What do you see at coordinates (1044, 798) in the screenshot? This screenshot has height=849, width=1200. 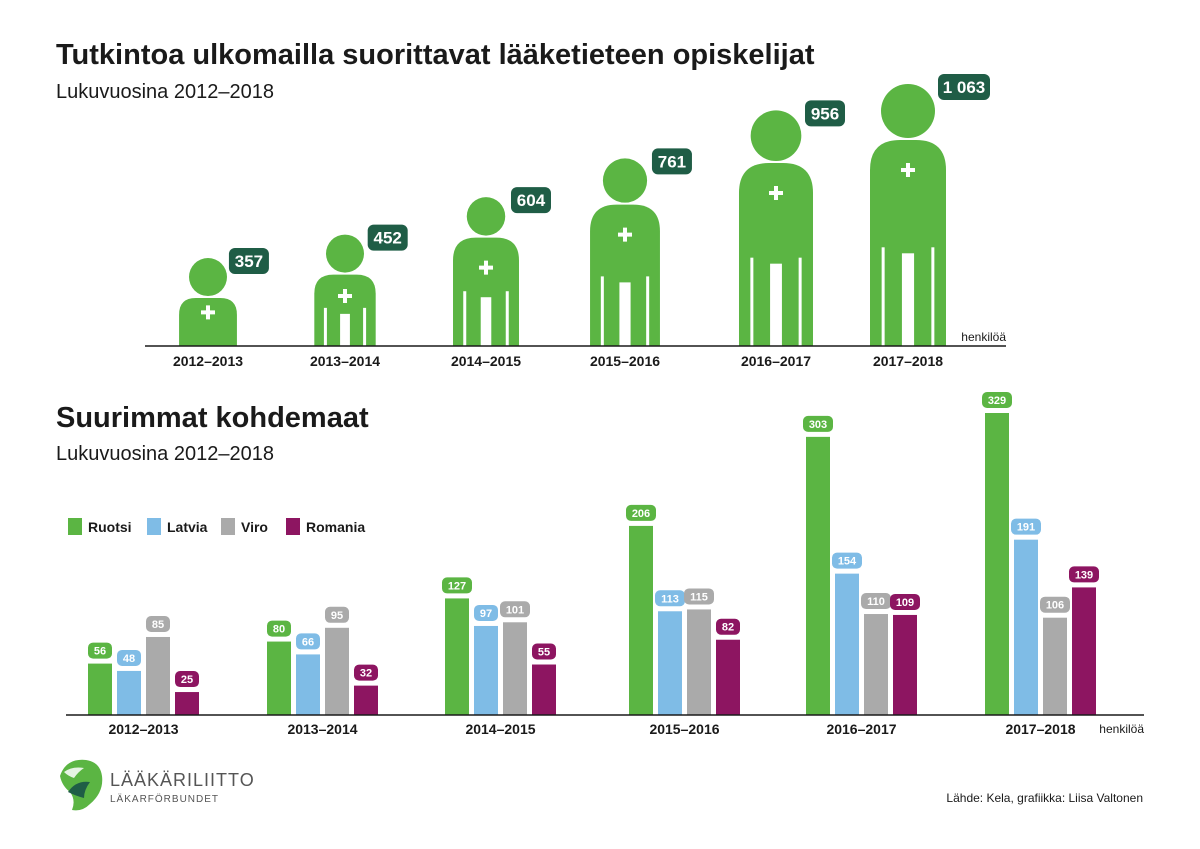 I see `source-credit: Lähde: Kela, grafiikka: Liisa Valtonen` at bounding box center [1044, 798].